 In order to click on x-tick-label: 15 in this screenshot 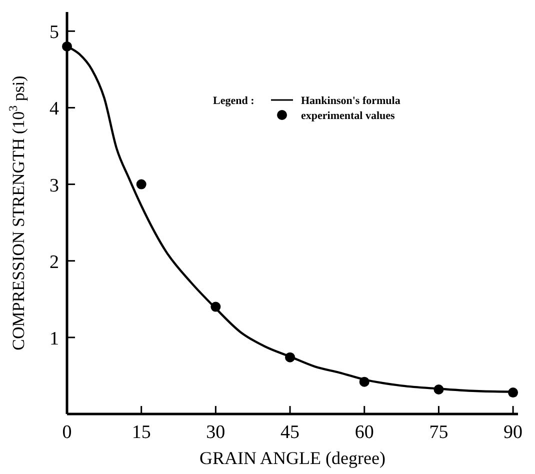, I will do `click(141, 432)`.